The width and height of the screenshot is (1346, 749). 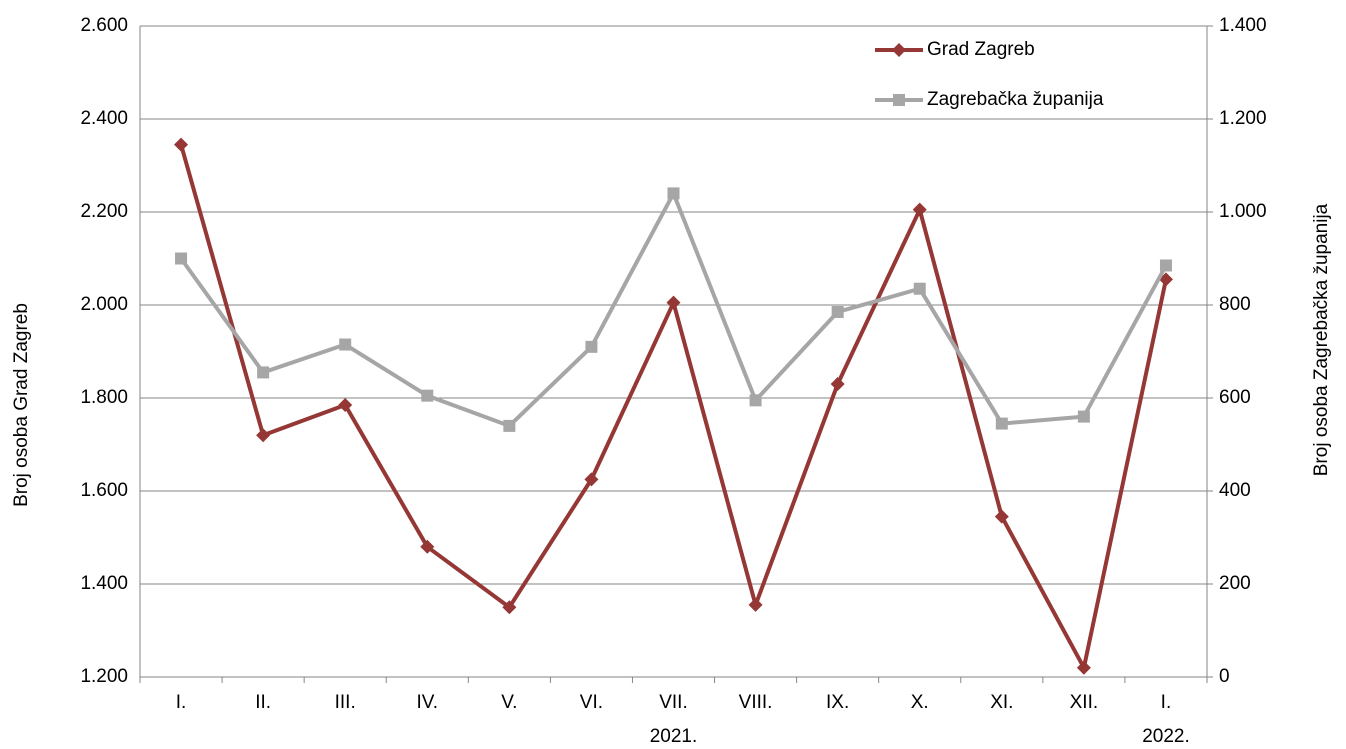 I want to click on y2-tick-label: 1.400, so click(x=1243, y=25).